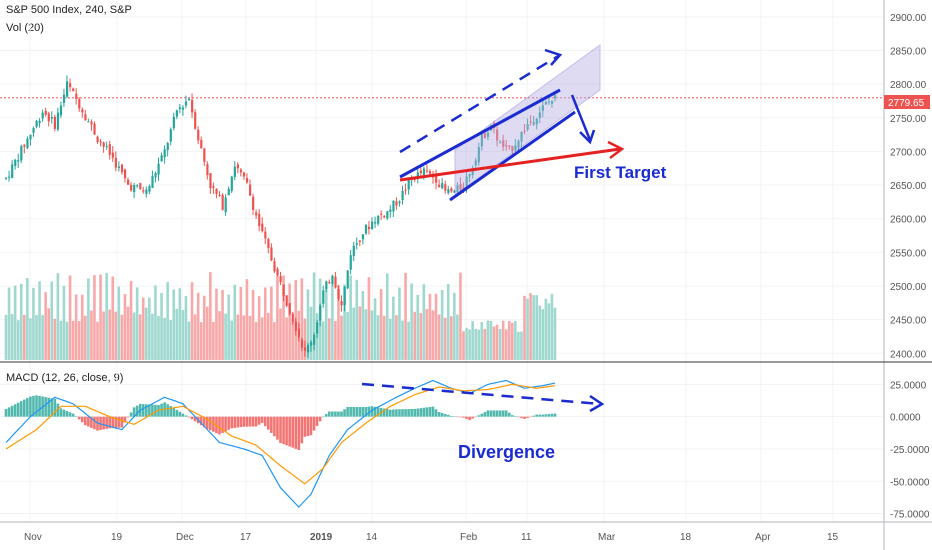 The image size is (932, 550). What do you see at coordinates (908, 321) in the screenshot?
I see `price-tick-label: 2450.00` at bounding box center [908, 321].